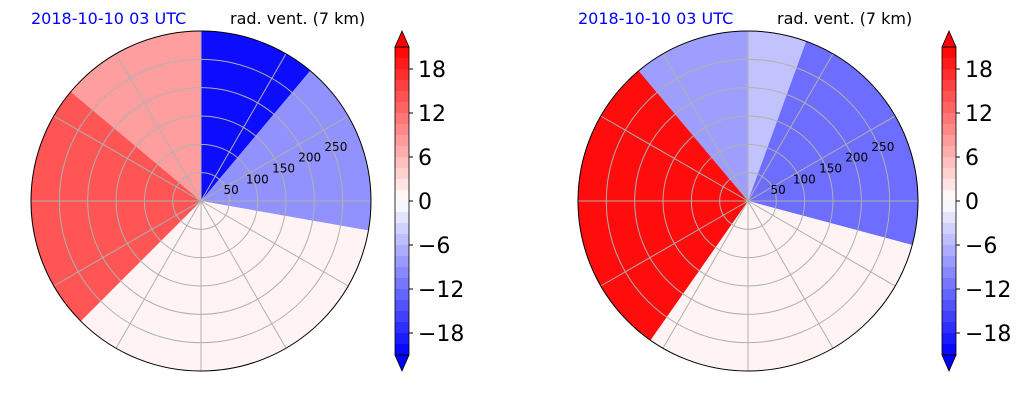 Image resolution: width=1028 pixels, height=401 pixels. Describe the element at coordinates (434, 246) in the screenshot. I see `colorbar-tick-label: −6` at that location.